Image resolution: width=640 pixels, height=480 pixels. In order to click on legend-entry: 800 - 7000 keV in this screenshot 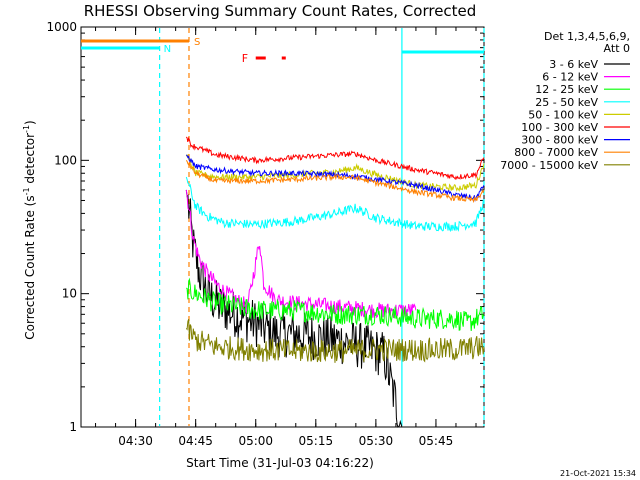, I will do `click(556, 152)`.